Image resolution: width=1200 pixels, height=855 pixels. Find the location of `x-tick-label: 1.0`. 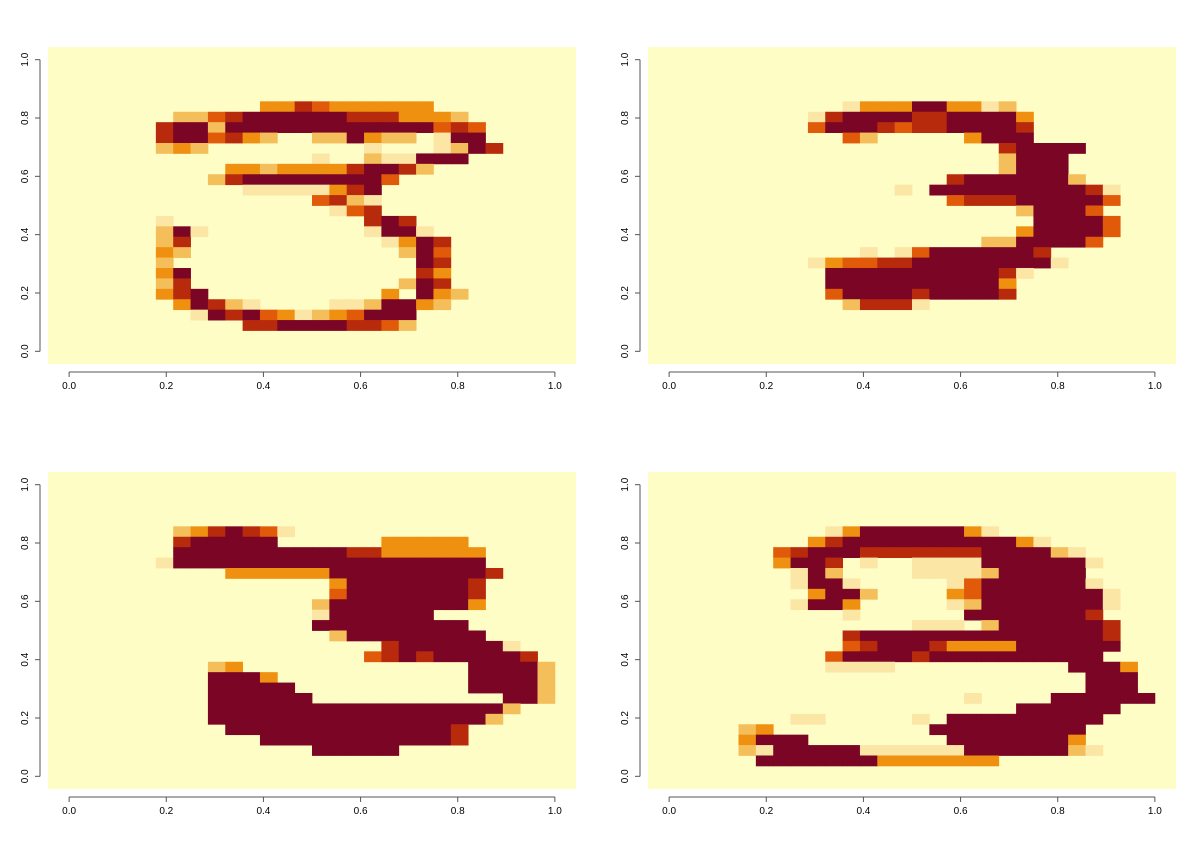

x-tick-label: 1.0 is located at coordinates (1155, 386).